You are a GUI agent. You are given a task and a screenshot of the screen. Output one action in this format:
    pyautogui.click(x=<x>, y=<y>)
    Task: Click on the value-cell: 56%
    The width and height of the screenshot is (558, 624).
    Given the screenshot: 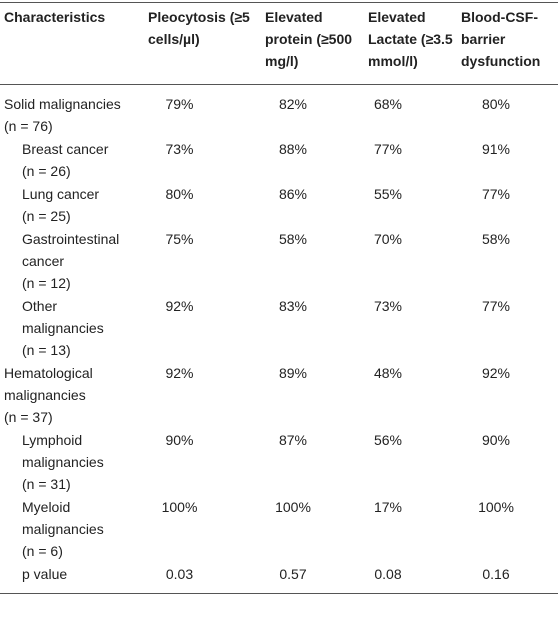 What is the action you would take?
    pyautogui.click(x=388, y=440)
    